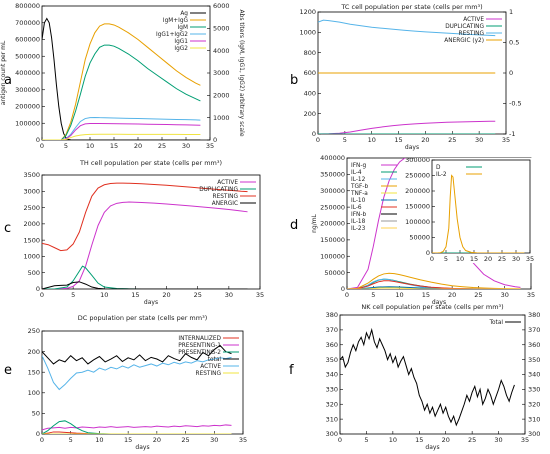  What do you see at coordinates (432, 374) in the screenshot?
I see `plot-frame` at bounding box center [432, 374].